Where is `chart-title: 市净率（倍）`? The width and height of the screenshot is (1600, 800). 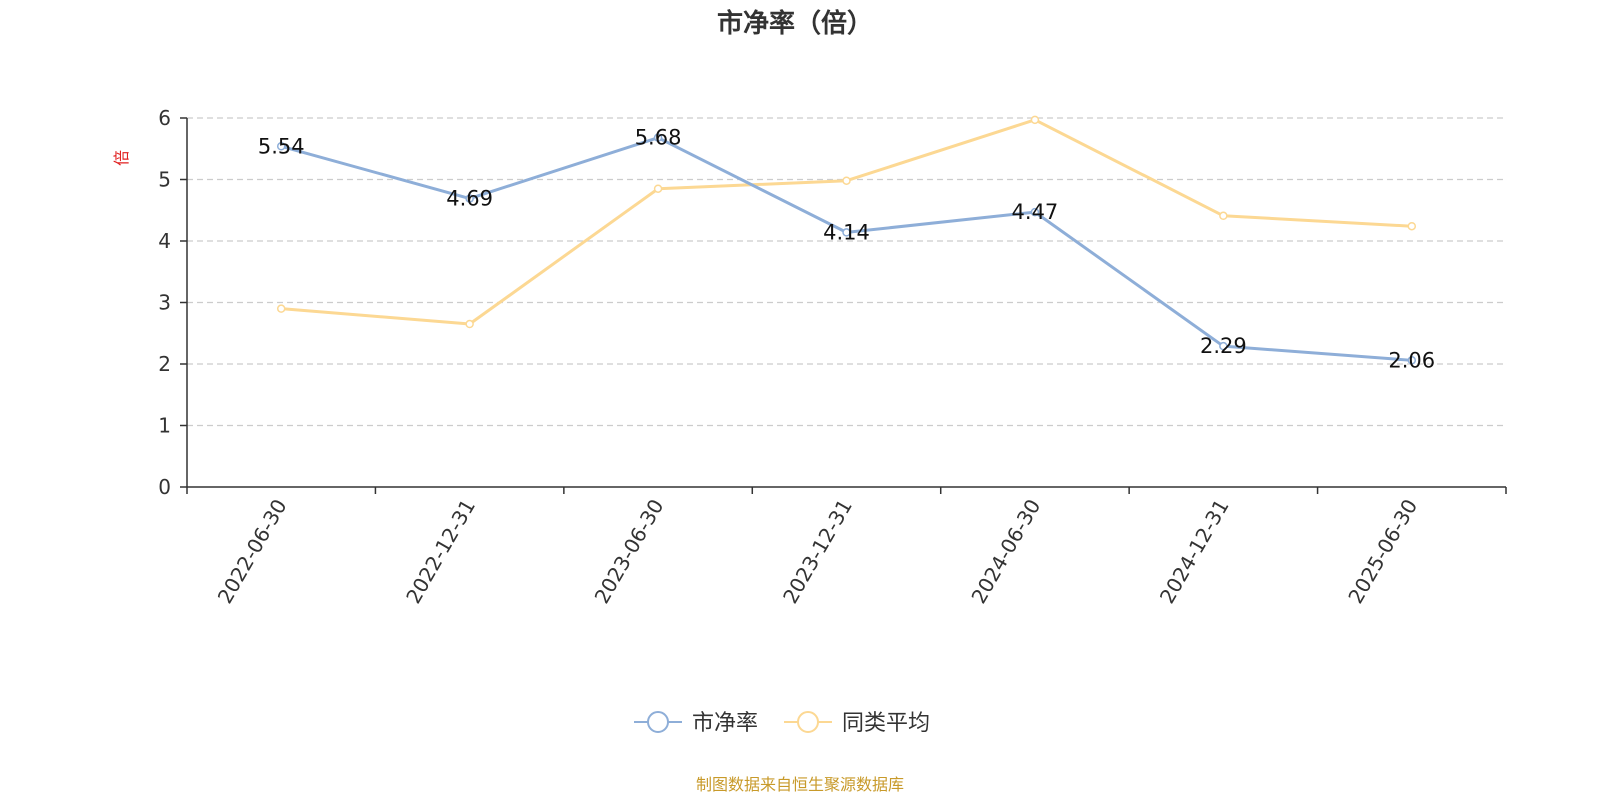 chart-title: 市净率（倍） is located at coordinates (795, 23).